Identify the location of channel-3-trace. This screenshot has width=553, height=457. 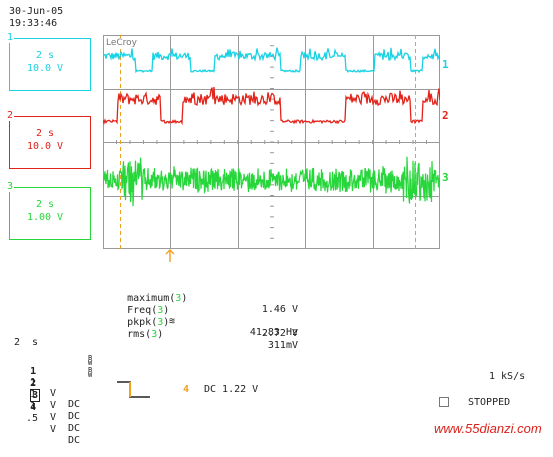
(271, 181).